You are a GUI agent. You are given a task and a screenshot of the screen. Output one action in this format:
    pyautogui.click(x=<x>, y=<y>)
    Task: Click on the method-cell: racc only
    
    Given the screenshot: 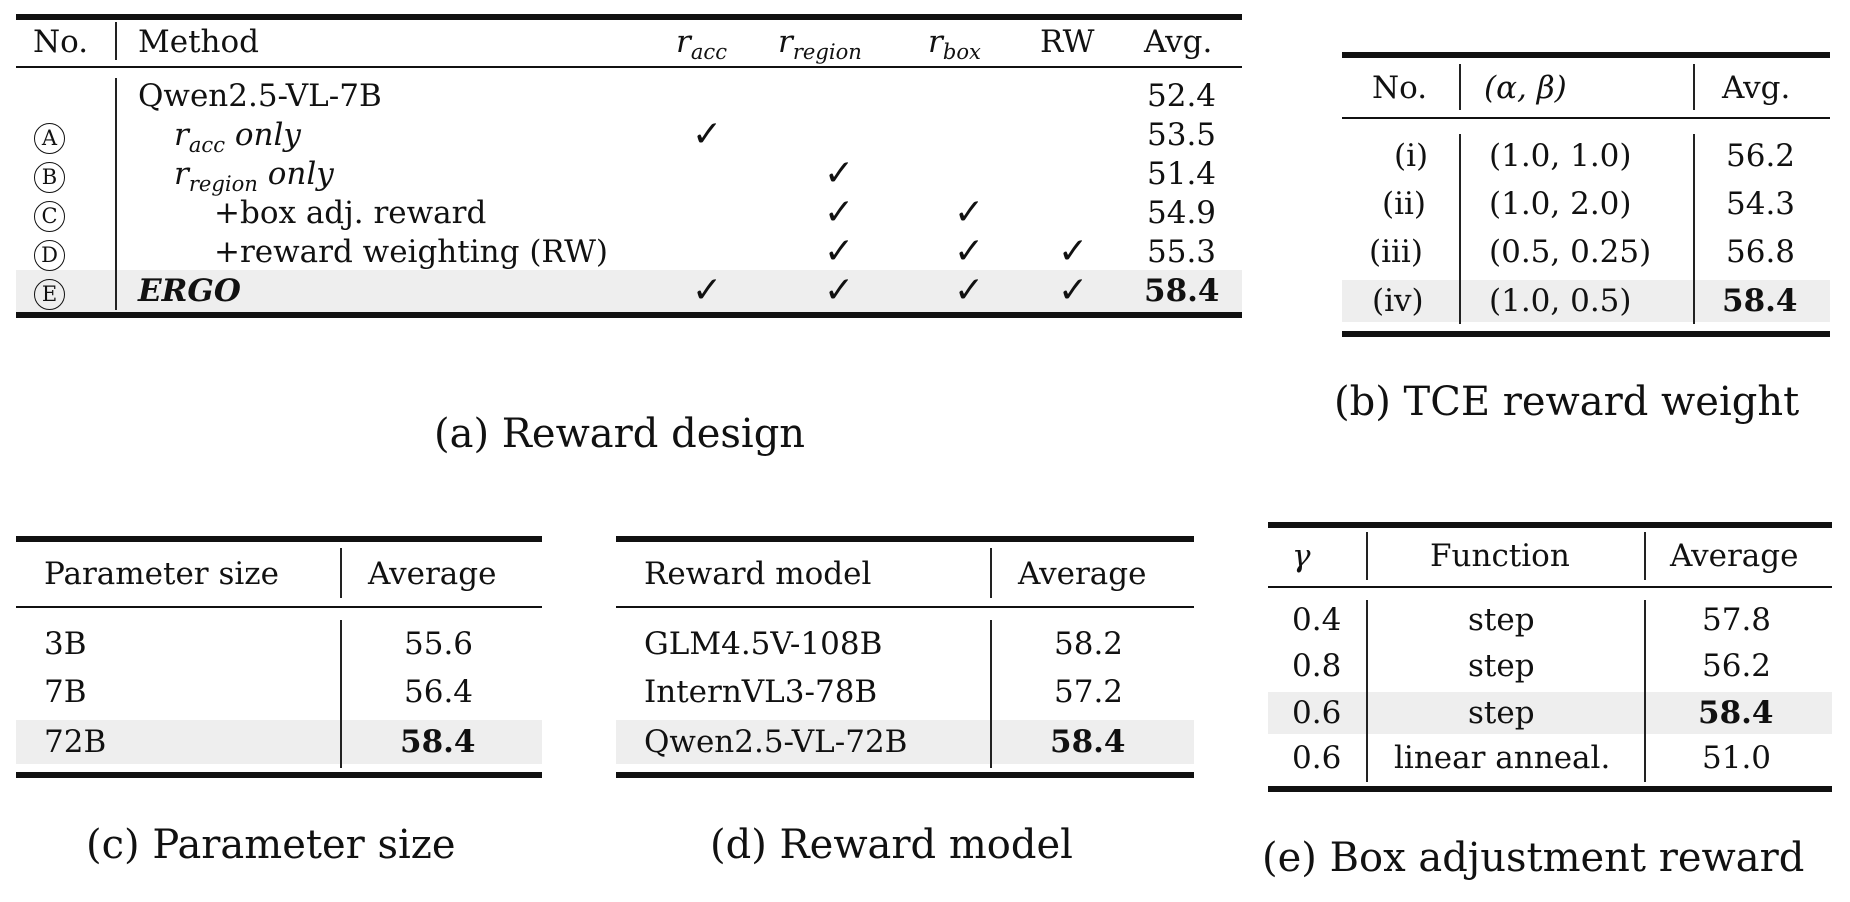 What is the action you would take?
    pyautogui.click(x=237, y=137)
    